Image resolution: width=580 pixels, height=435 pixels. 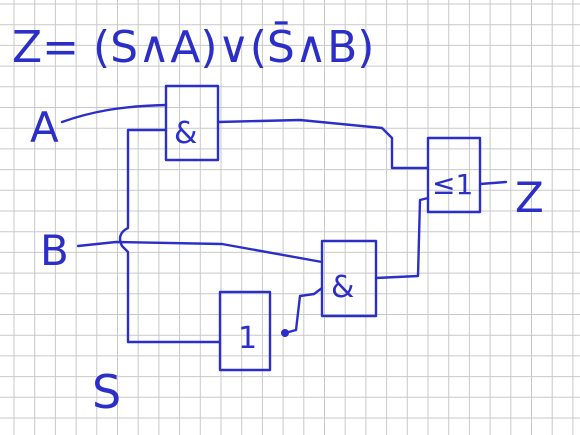 I want to click on wire-or-to-output, so click(x=493, y=183).